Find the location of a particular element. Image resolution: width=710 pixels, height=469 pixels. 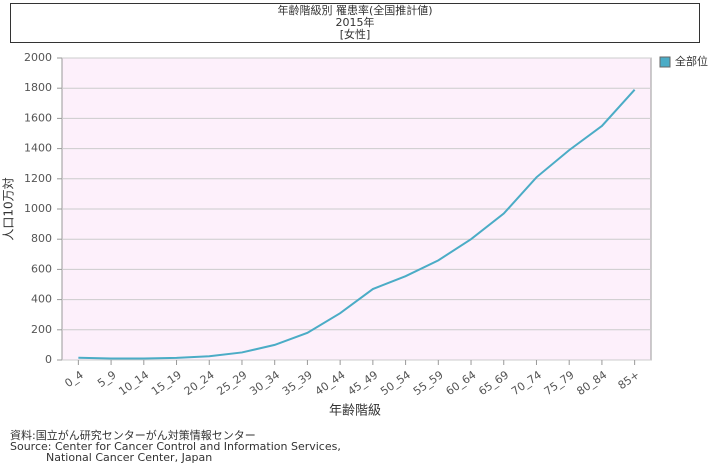

legend-label: 全部位 is located at coordinates (691, 61).